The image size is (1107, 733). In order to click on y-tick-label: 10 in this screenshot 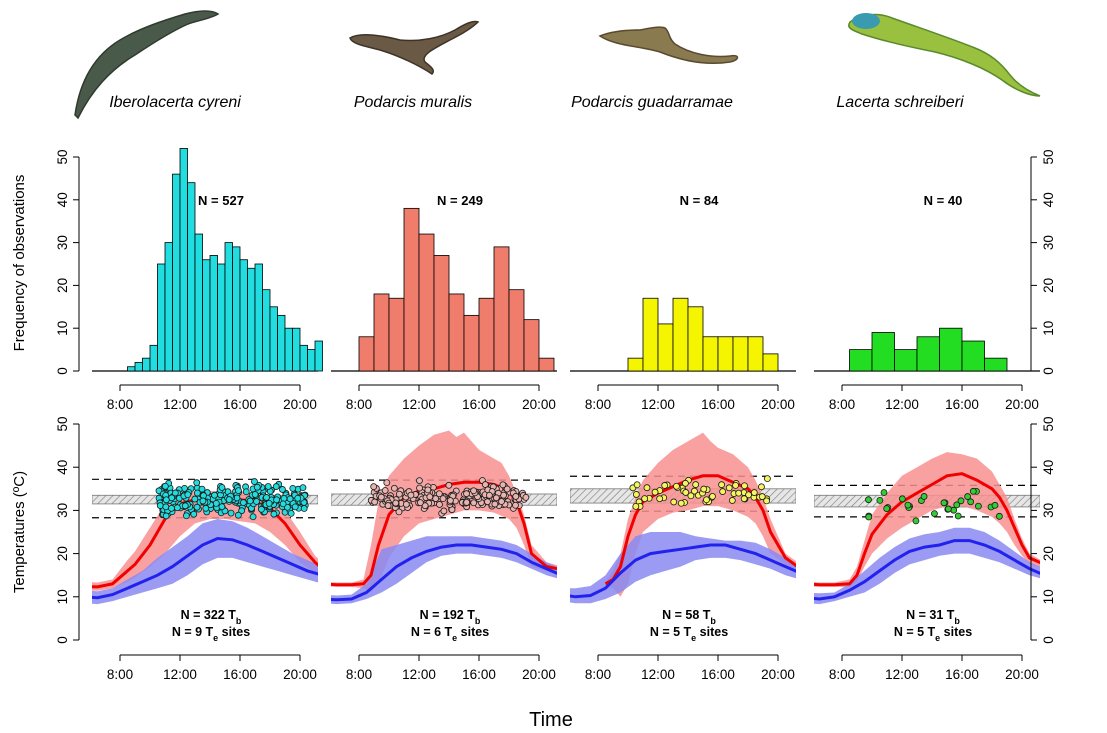, I will do `click(62, 328)`.